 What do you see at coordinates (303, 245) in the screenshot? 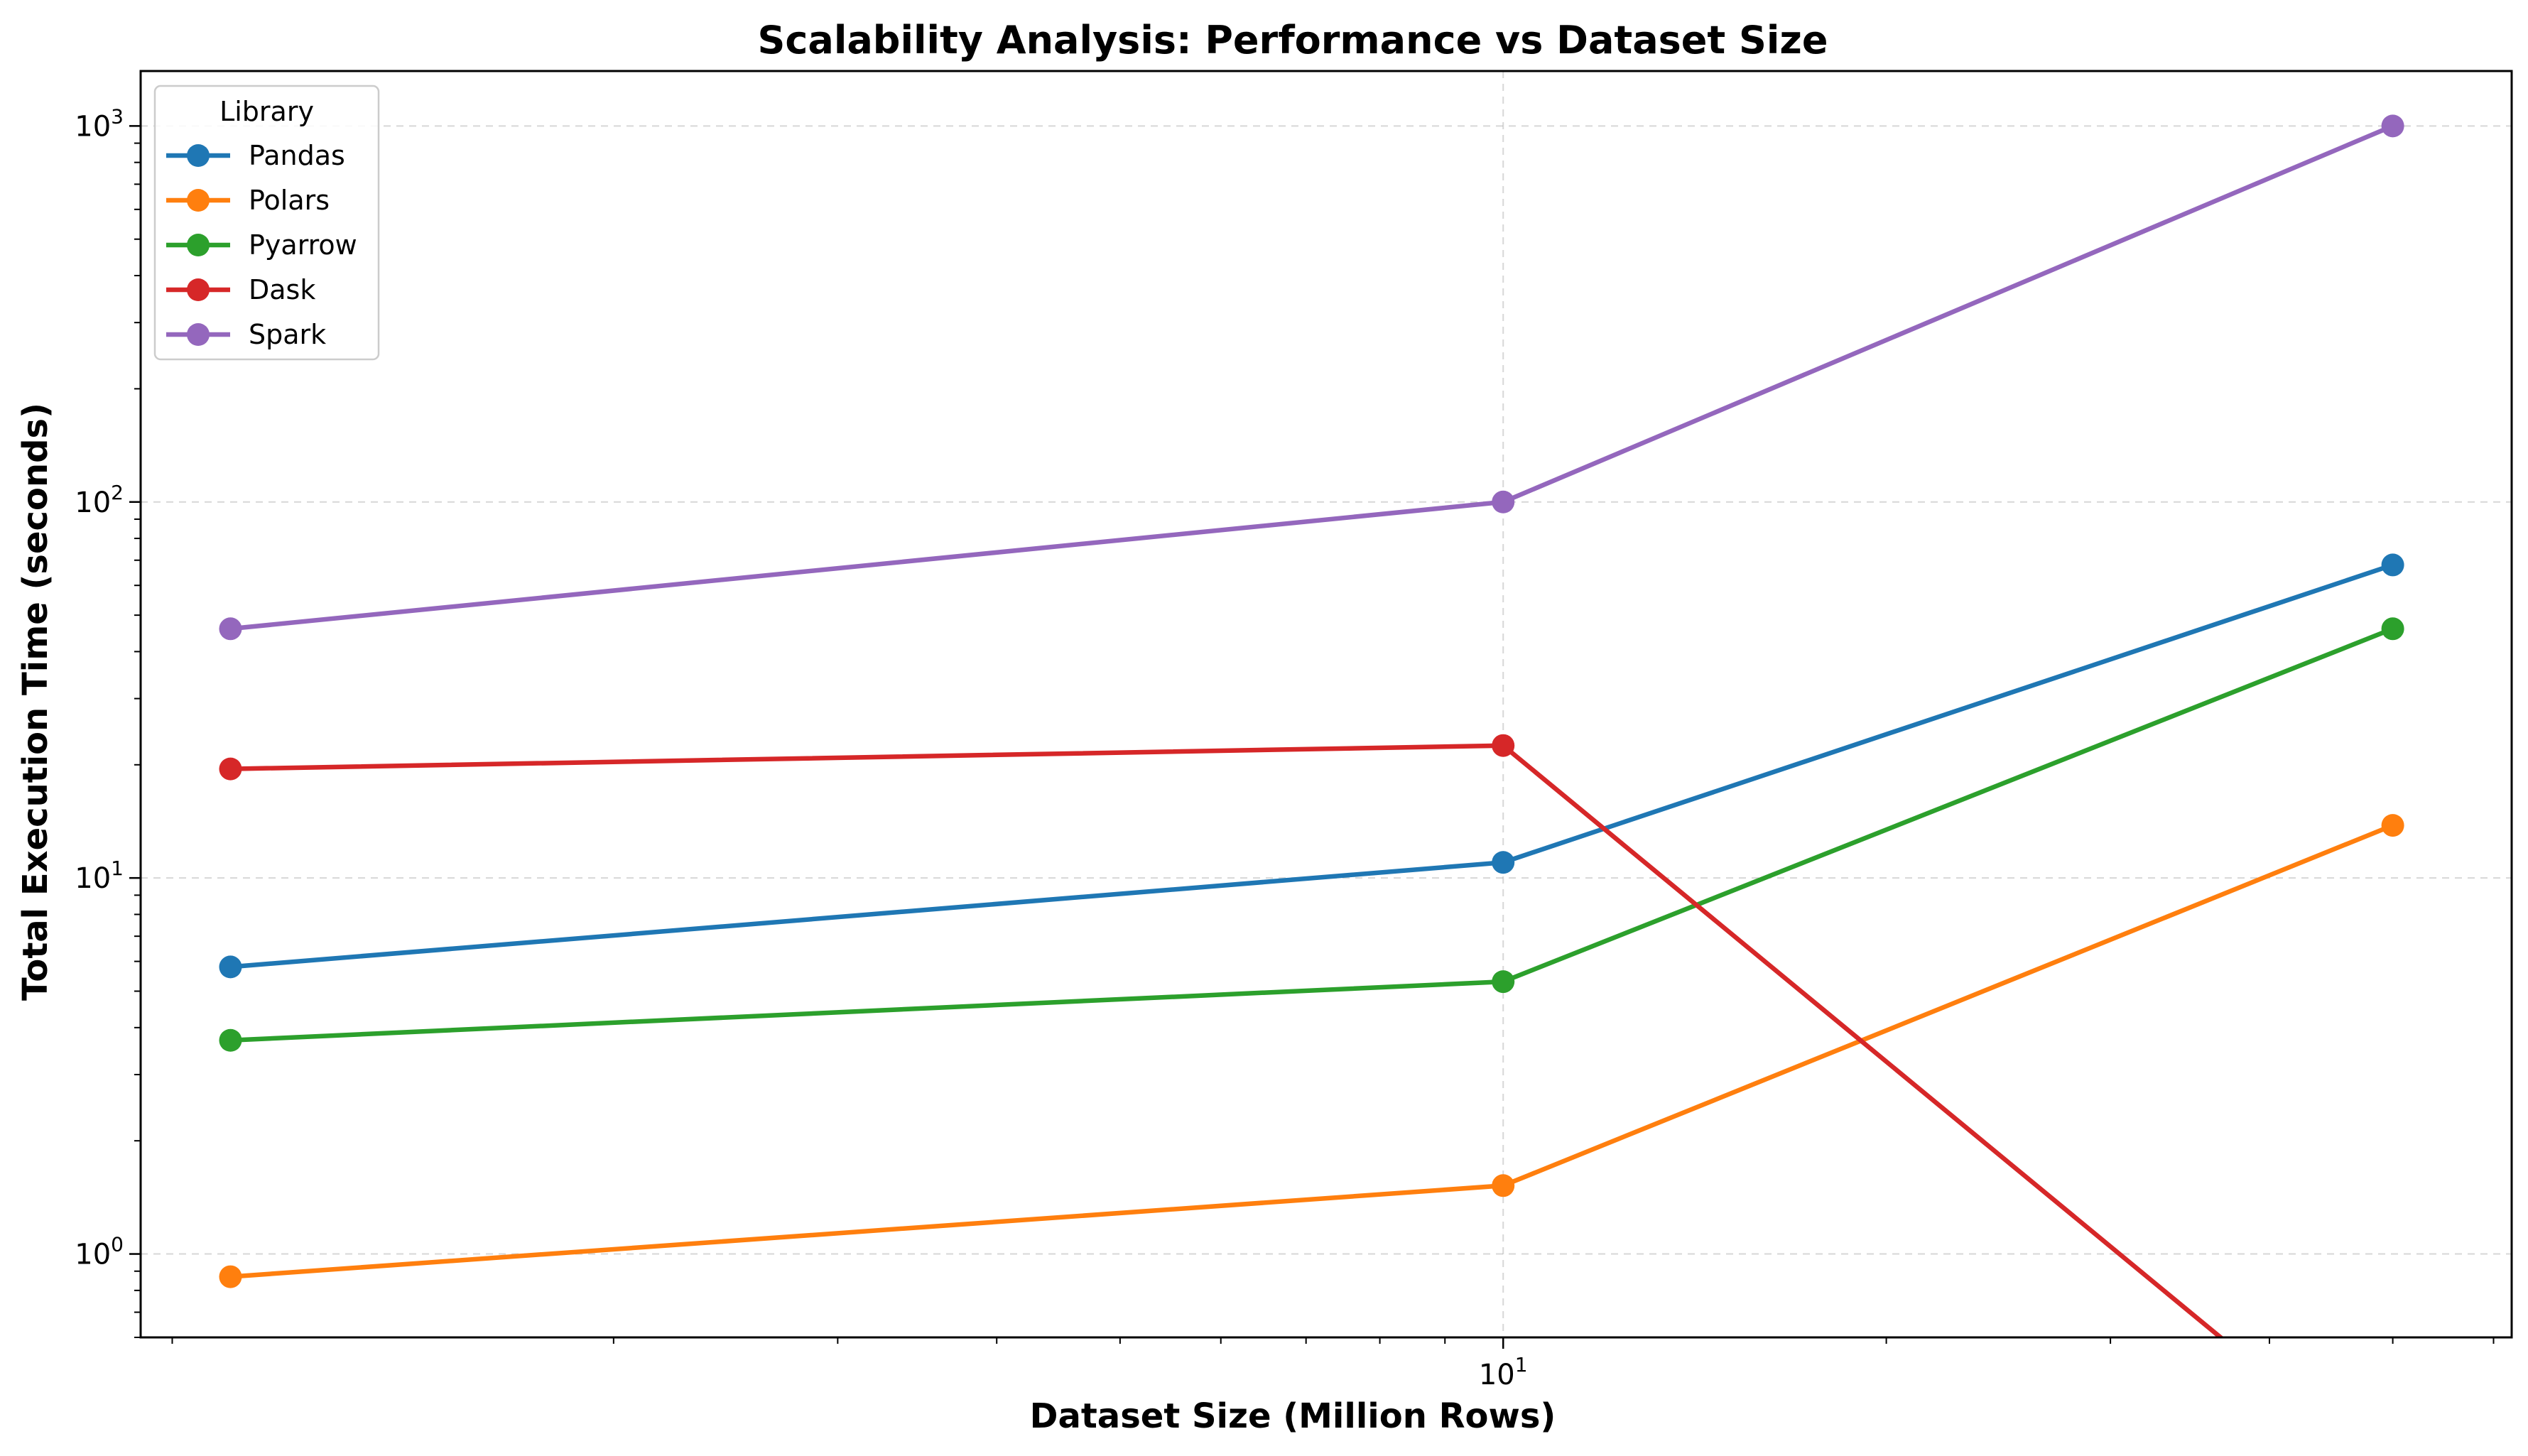
I see `legend-label: Pyarrow` at bounding box center [303, 245].